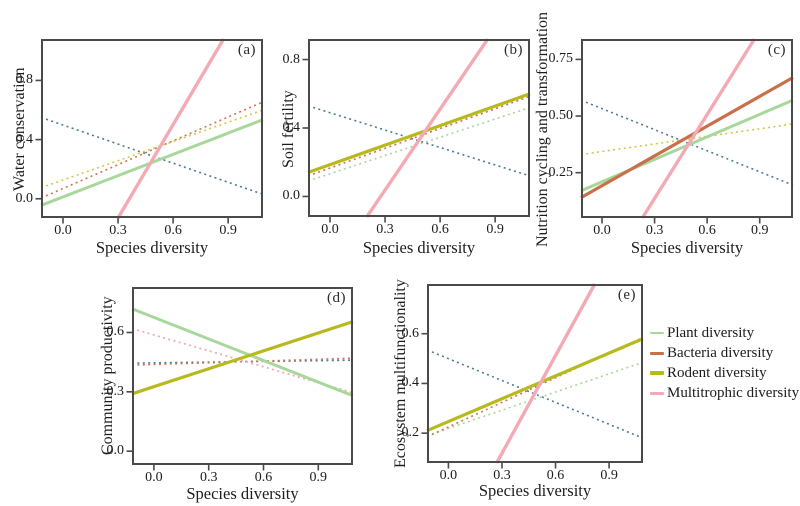 This screenshot has width=800, height=506. Describe the element at coordinates (687, 247) in the screenshot. I see `x-axis-label-c: Species diversity` at that location.